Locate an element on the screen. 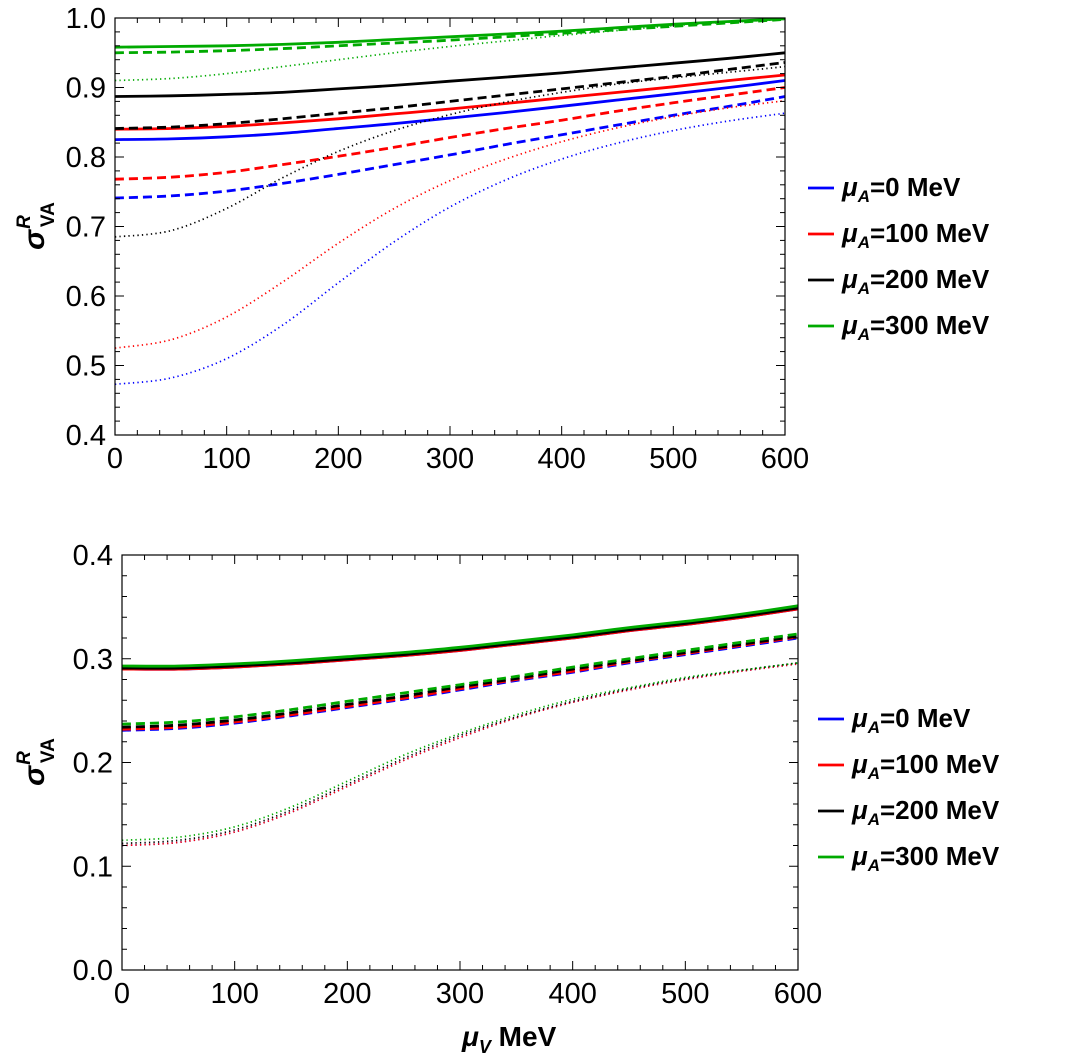 The image size is (1075, 1059). y-tick-label: 0.6 is located at coordinates (86, 297).